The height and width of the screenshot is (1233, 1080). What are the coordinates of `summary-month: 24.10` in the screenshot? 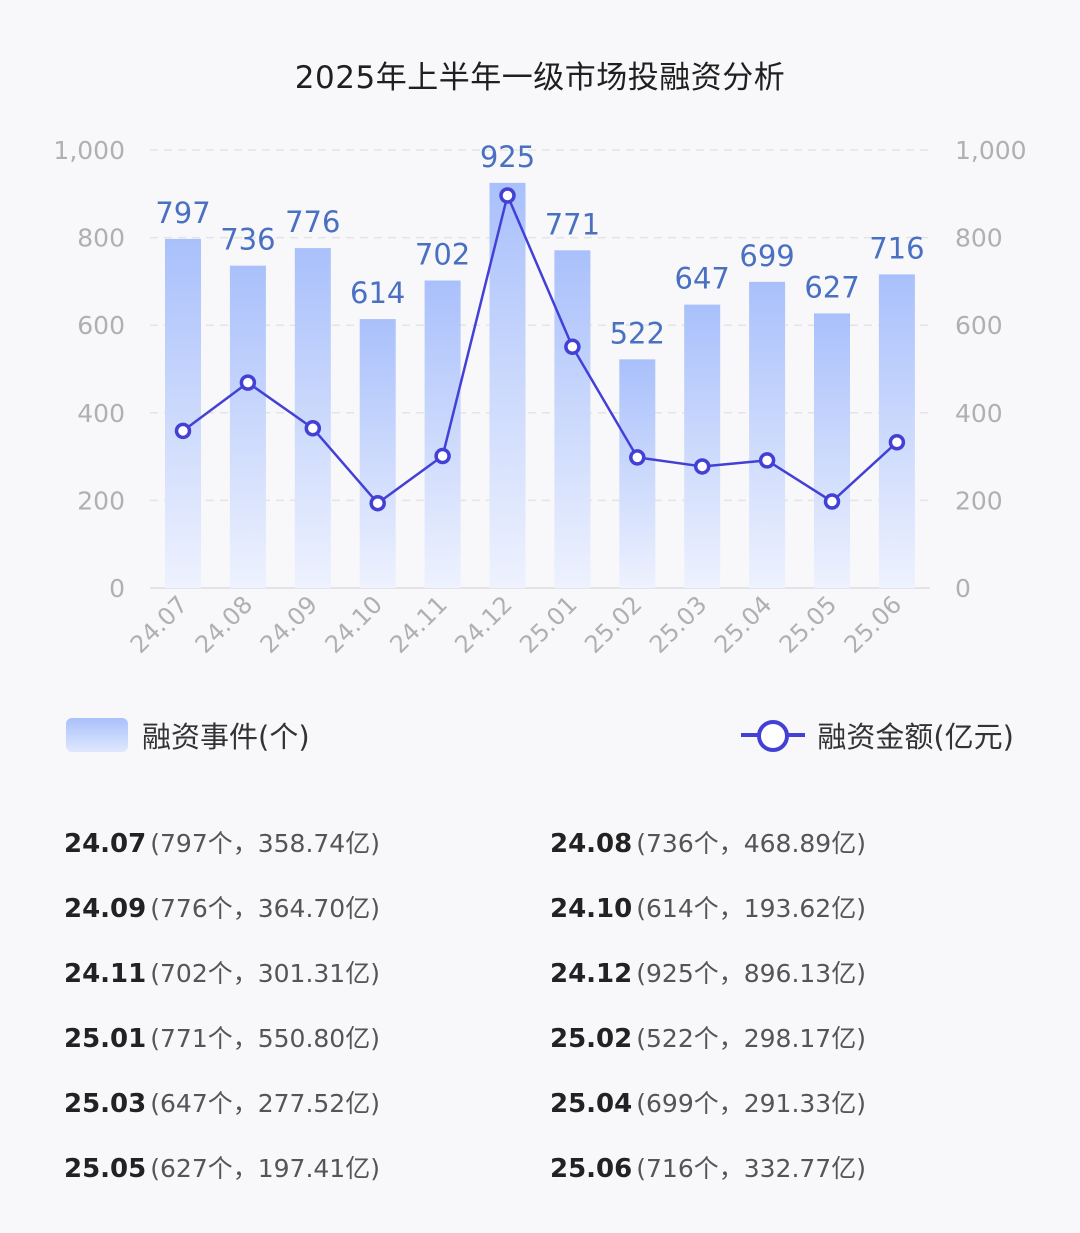 It's located at (591, 909).